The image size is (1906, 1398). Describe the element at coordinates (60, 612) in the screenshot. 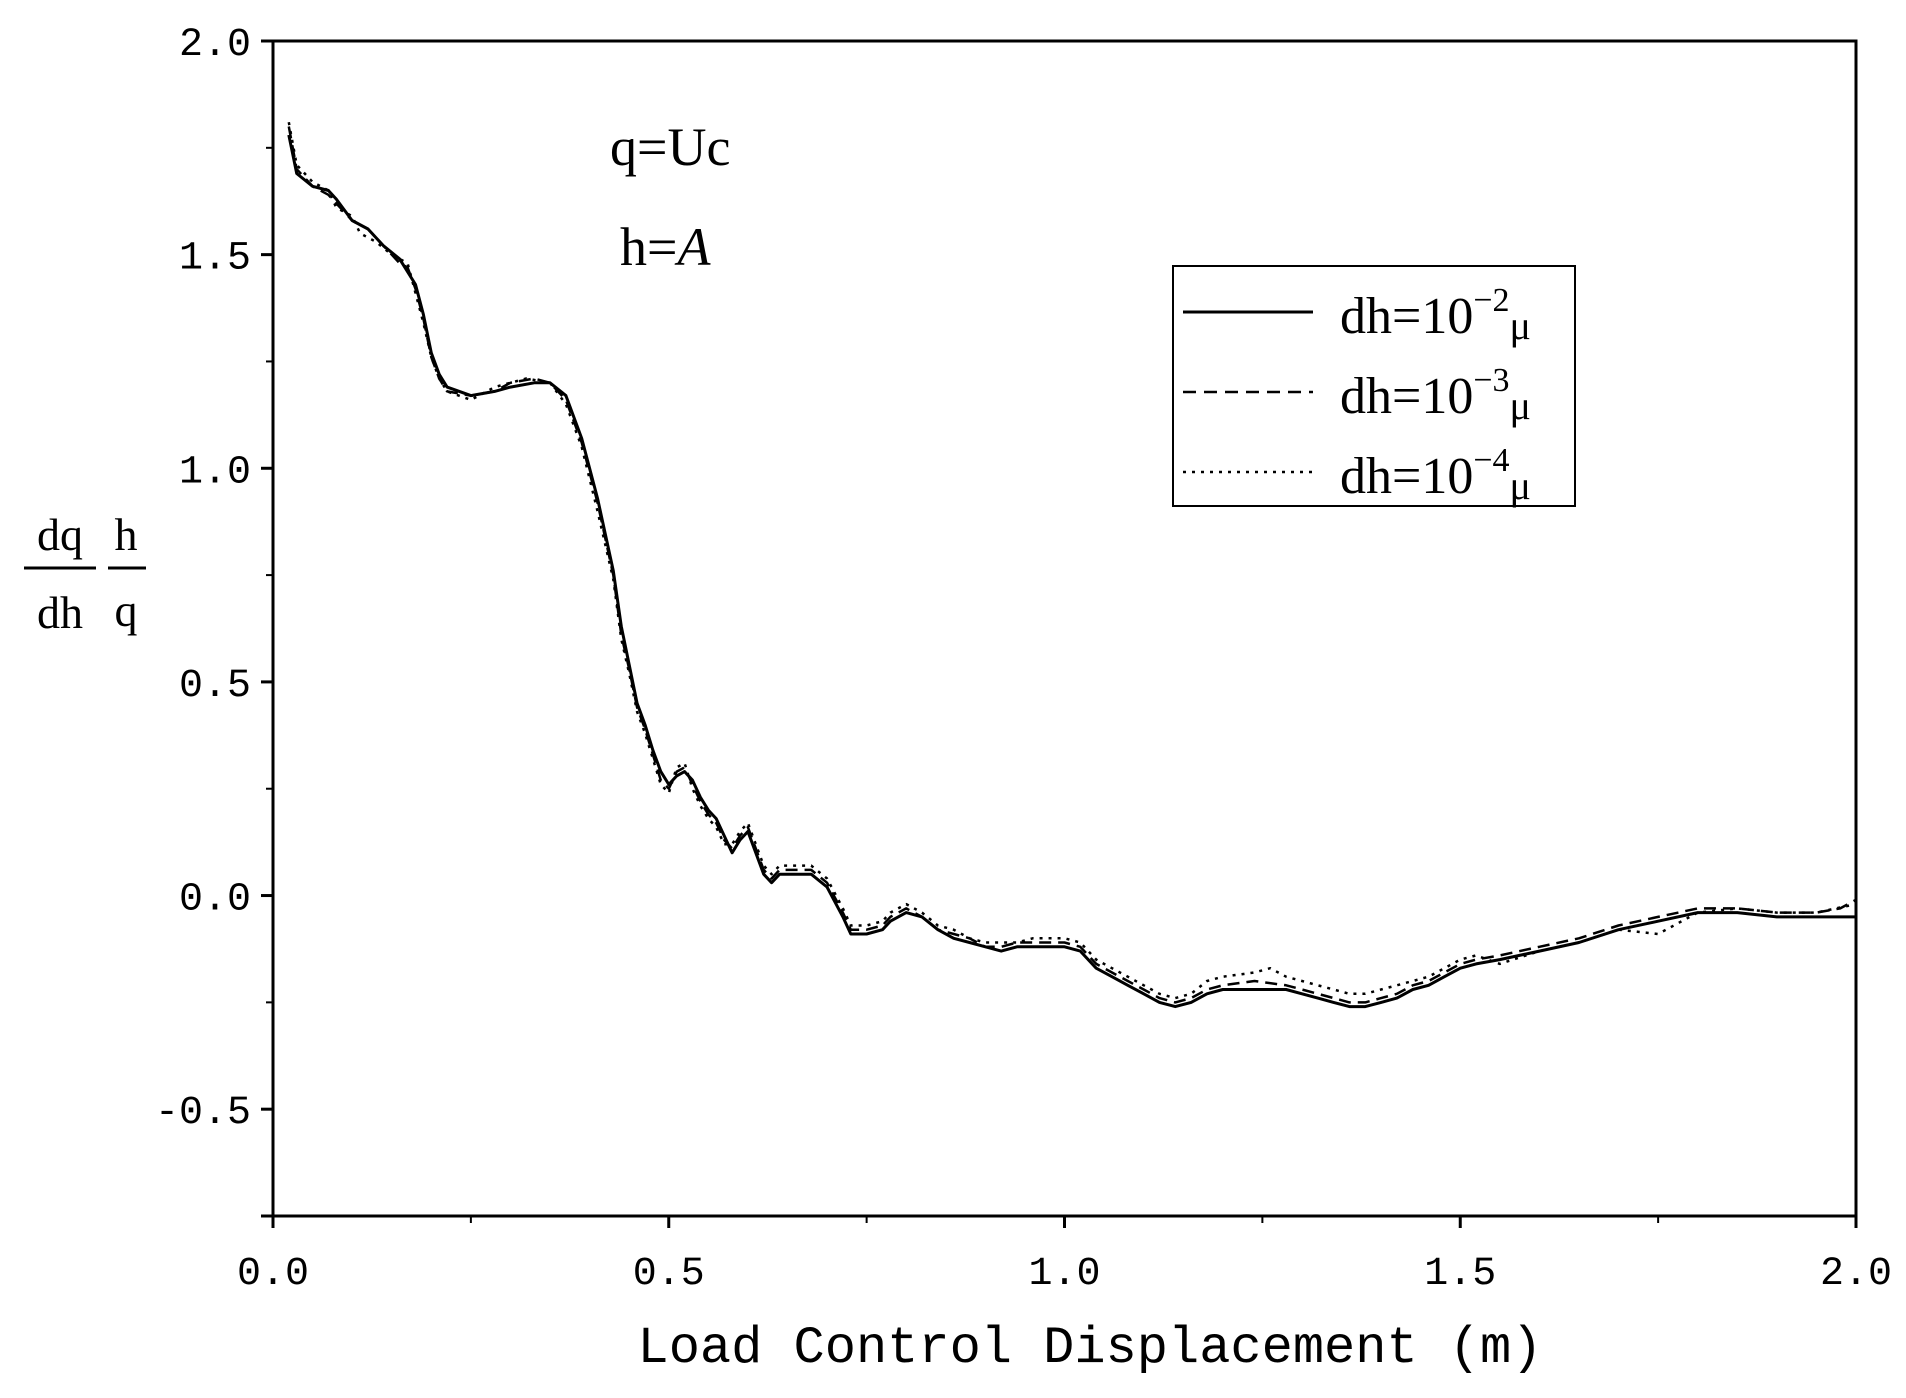

I see `y-label-frac1-den: dh` at that location.